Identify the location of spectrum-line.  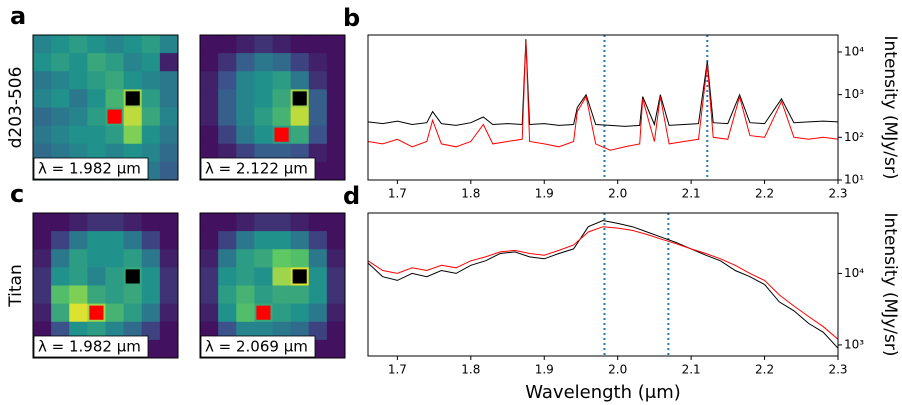
(603, 96).